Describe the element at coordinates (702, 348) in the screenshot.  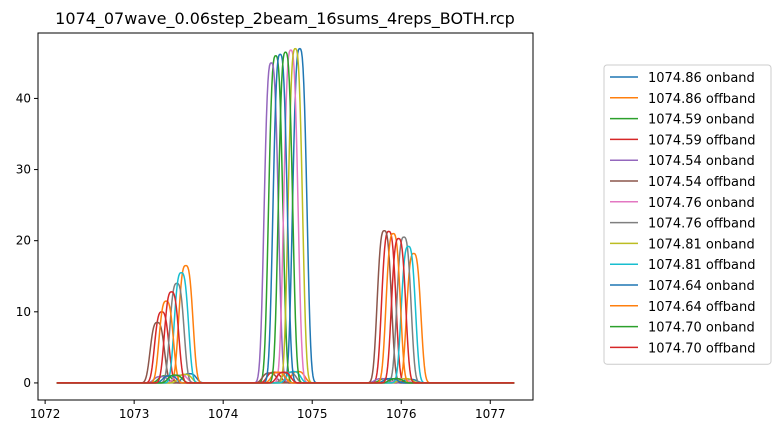
I see `legend-label: 1074.70 offband` at that location.